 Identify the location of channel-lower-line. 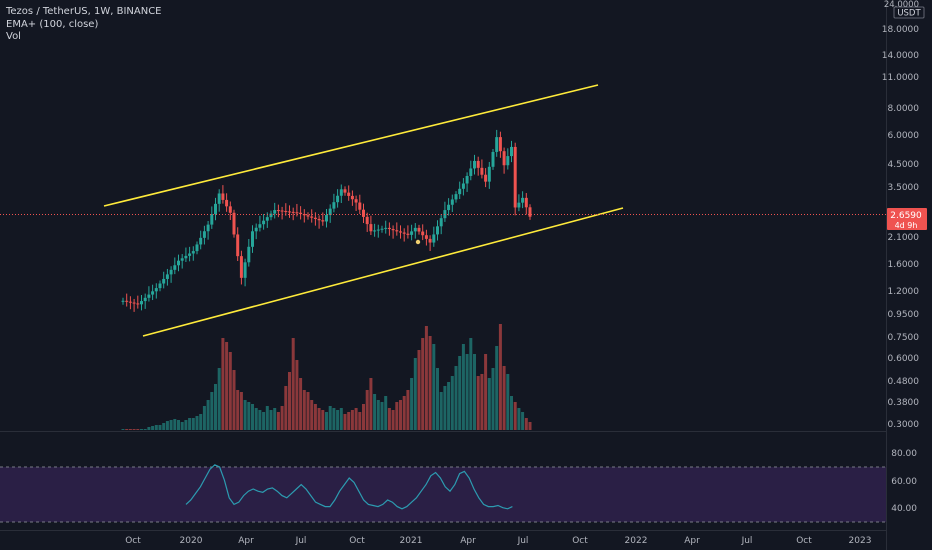
(383, 272).